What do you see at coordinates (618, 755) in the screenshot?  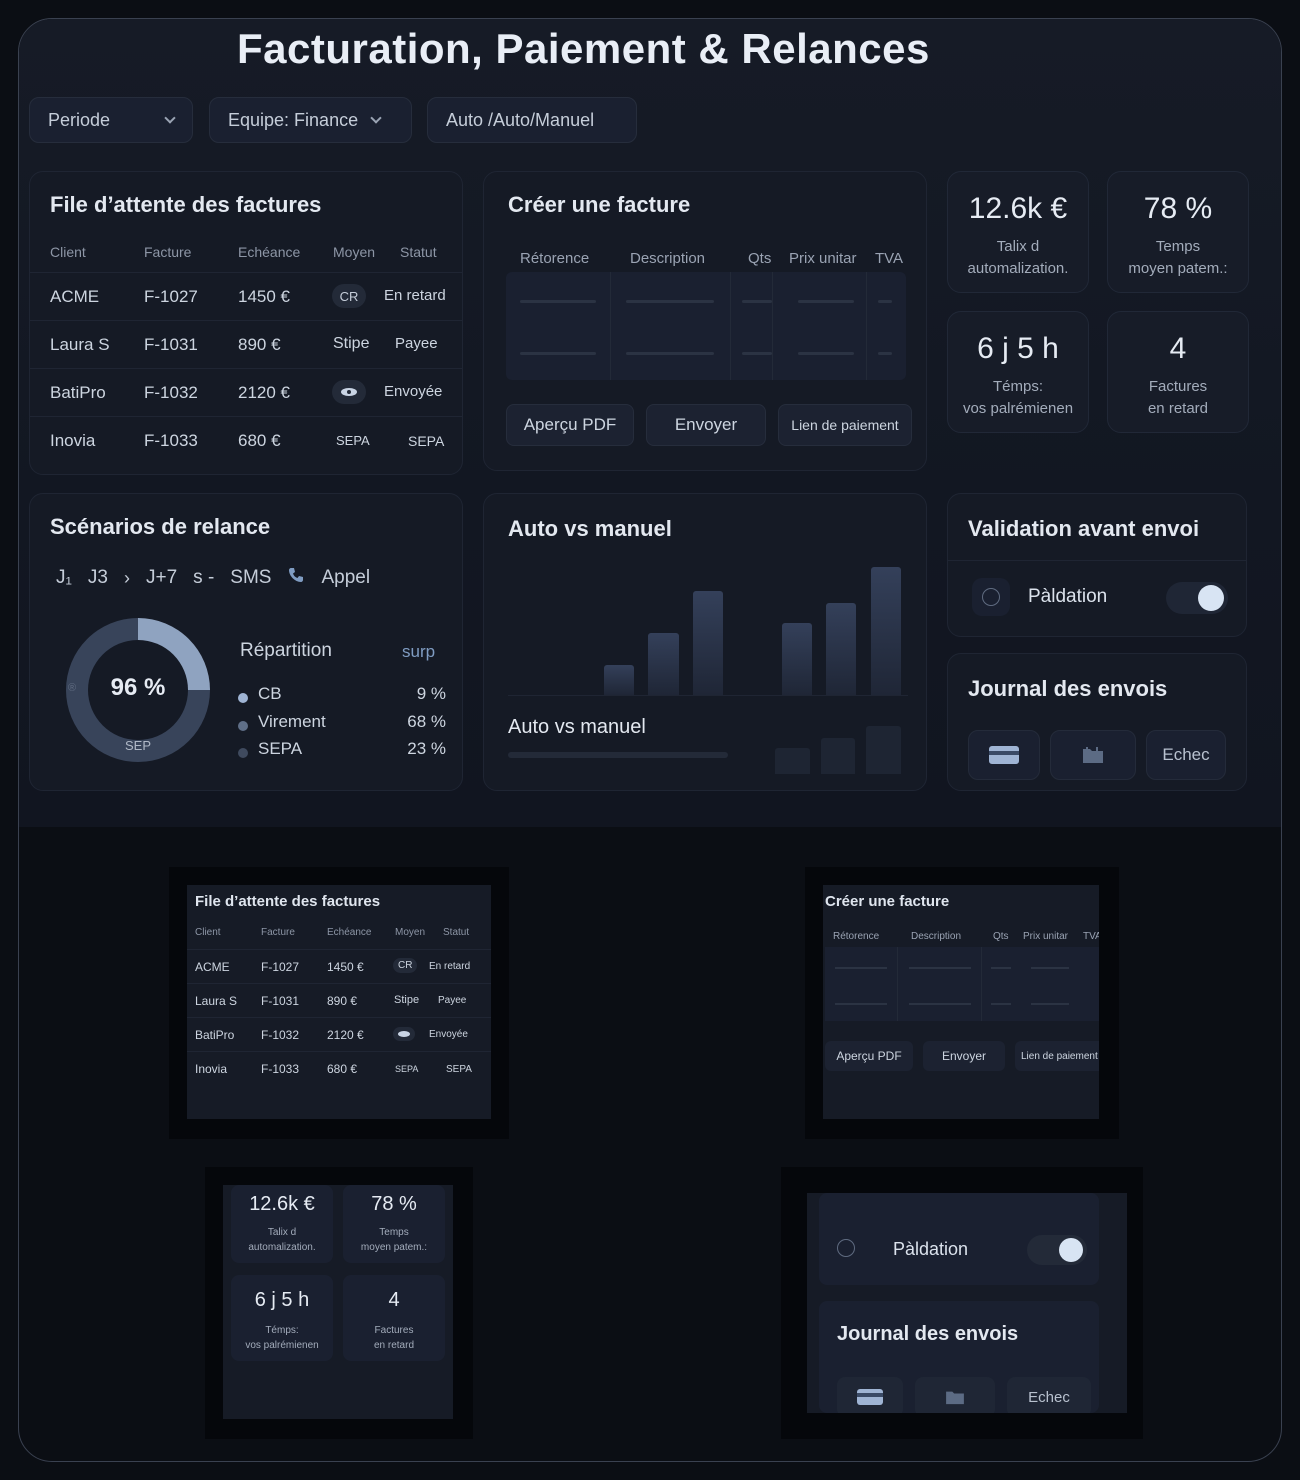 I see `progress-track` at bounding box center [618, 755].